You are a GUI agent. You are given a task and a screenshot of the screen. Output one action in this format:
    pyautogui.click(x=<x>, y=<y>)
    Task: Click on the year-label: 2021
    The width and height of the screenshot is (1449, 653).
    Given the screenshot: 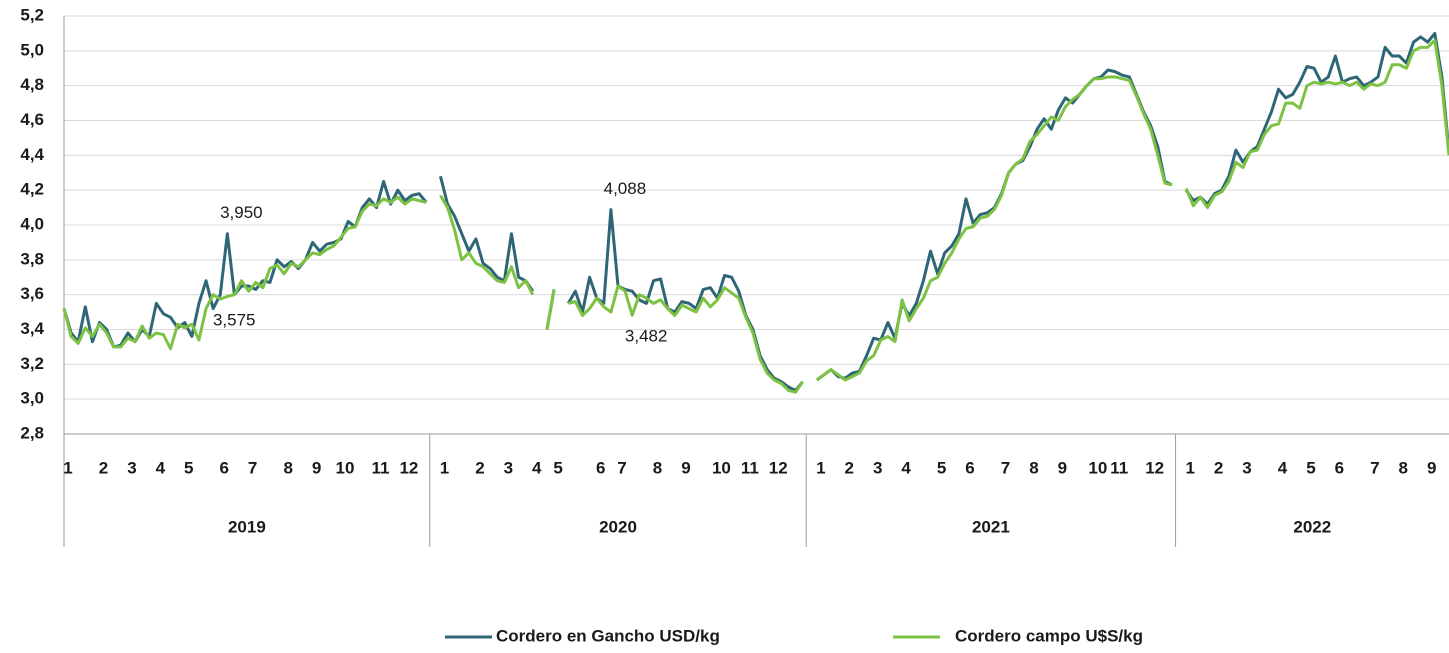 What is the action you would take?
    pyautogui.click(x=991, y=526)
    